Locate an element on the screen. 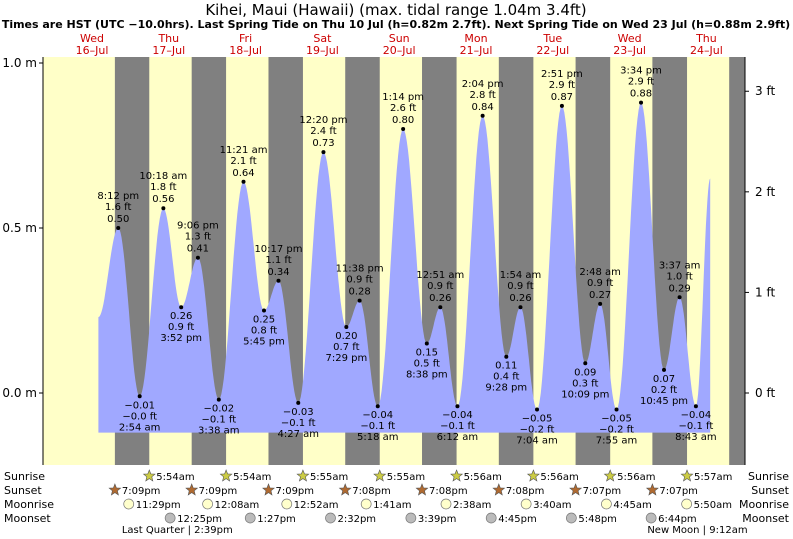 The width and height of the screenshot is (793, 539). high-tide: 2:51 pm2.9 ft0.87 is located at coordinates (562, 88).